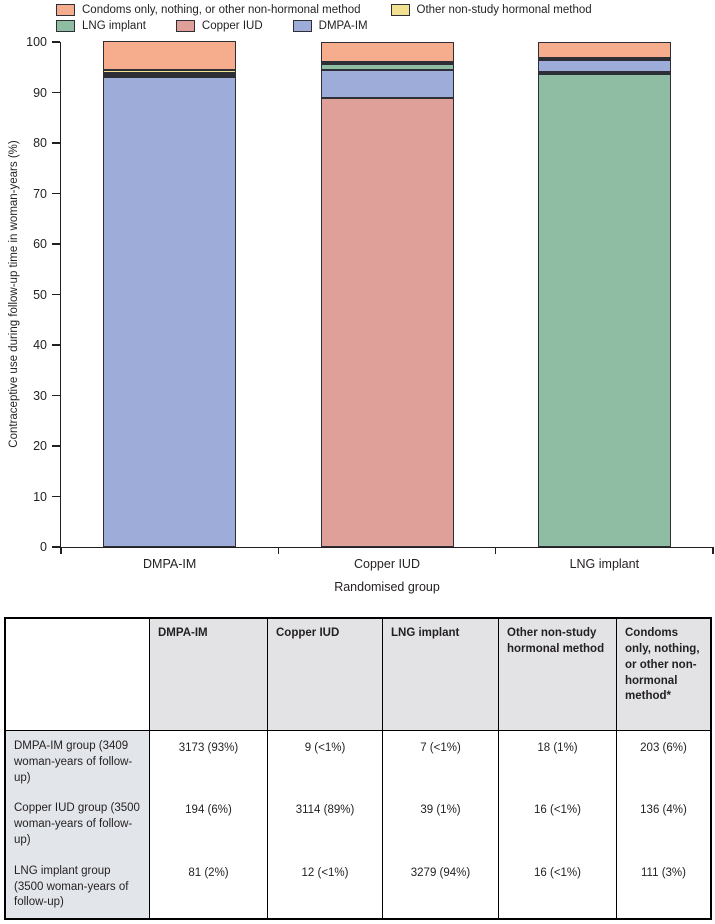 This screenshot has width=715, height=924. Describe the element at coordinates (40, 244) in the screenshot. I see `y-tick-label-60: 60` at that location.